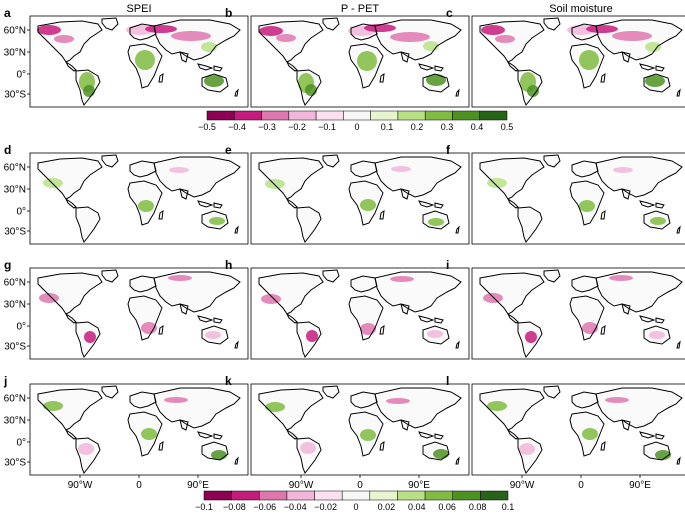 This screenshot has width=685, height=515. What do you see at coordinates (7, 13) in the screenshot?
I see `panel-letter: a` at bounding box center [7, 13].